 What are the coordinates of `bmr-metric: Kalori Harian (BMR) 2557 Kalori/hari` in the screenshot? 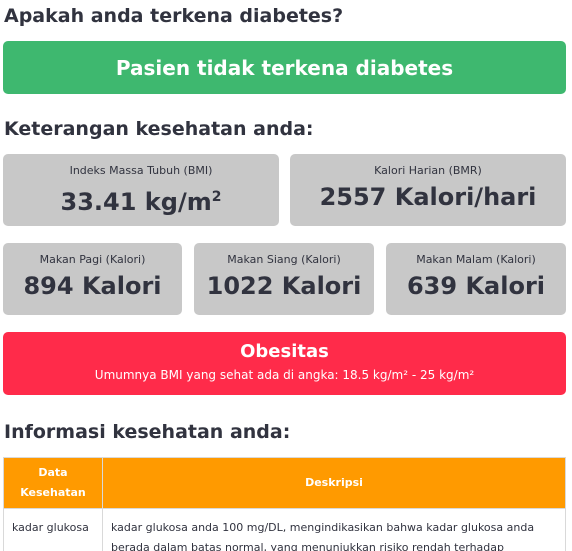 It's located at (428, 190).